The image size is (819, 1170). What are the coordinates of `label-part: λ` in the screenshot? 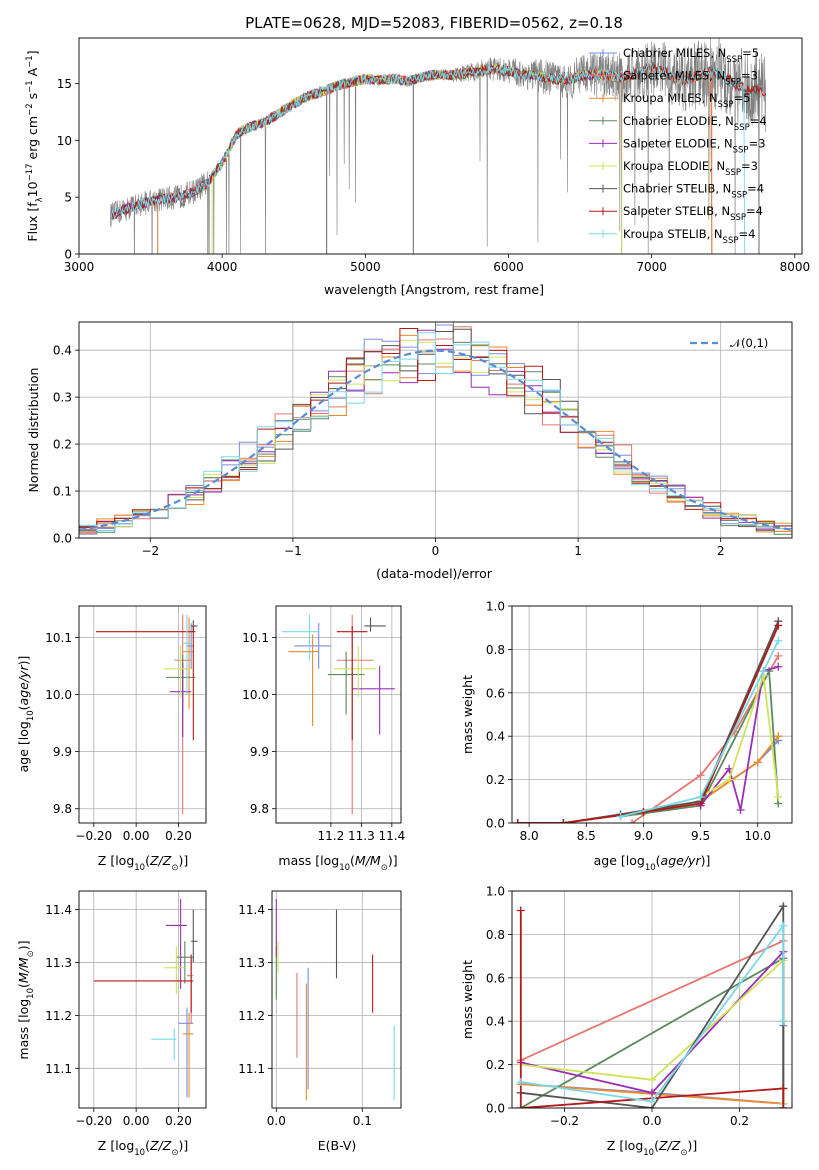 It's located at (40, 199).